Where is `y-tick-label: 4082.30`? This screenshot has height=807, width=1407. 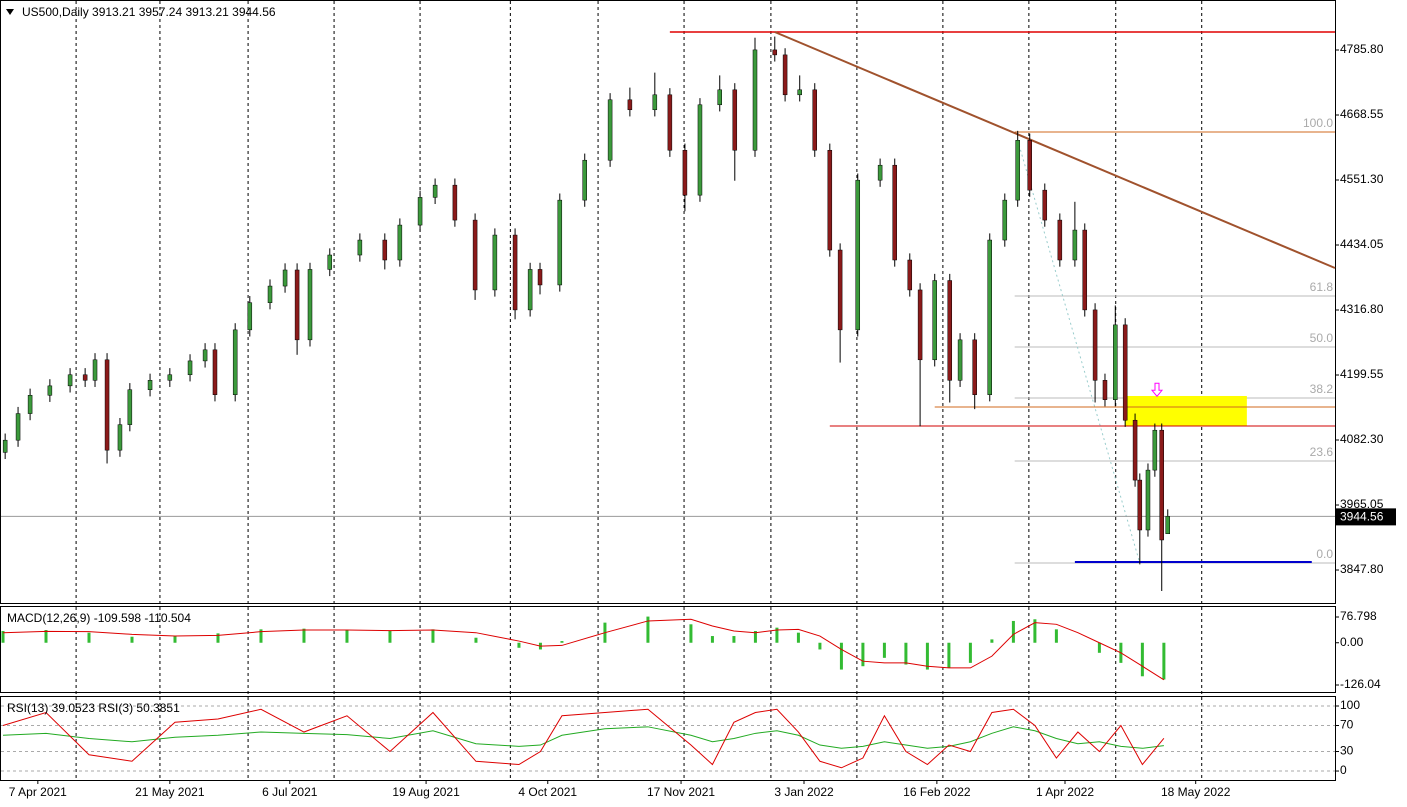
y-tick-label: 4082.30 is located at coordinates (1362, 439).